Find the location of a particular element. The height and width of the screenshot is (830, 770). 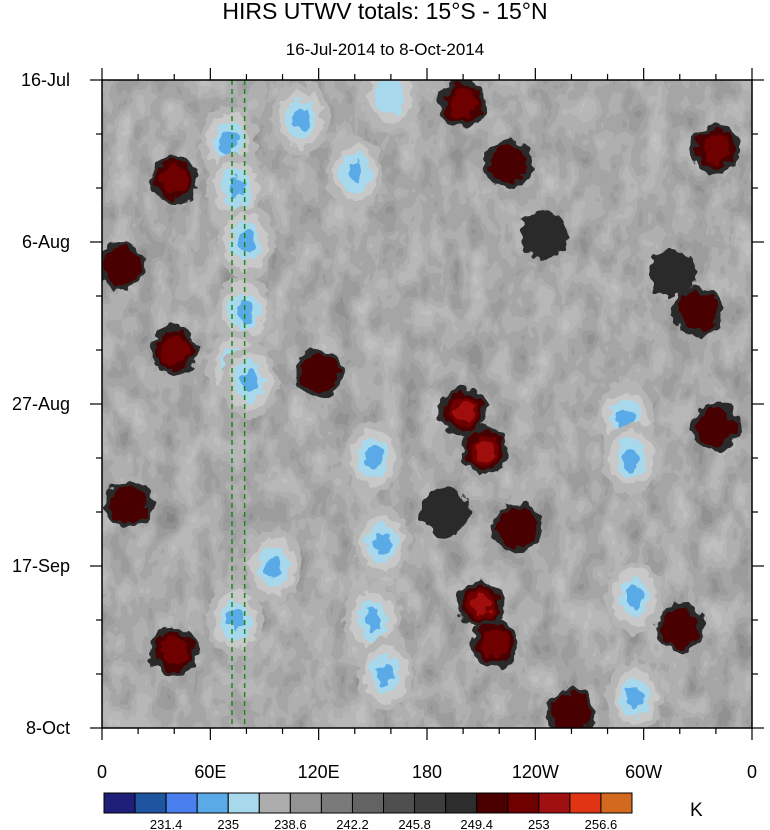

colorbar-label: 256.6 is located at coordinates (601, 823).